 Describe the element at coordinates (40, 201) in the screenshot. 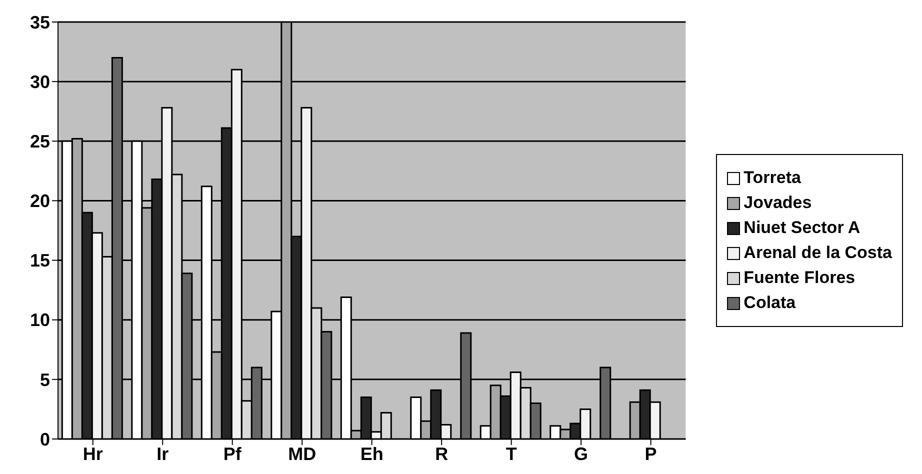

I see `y-tick-label: 20` at that location.